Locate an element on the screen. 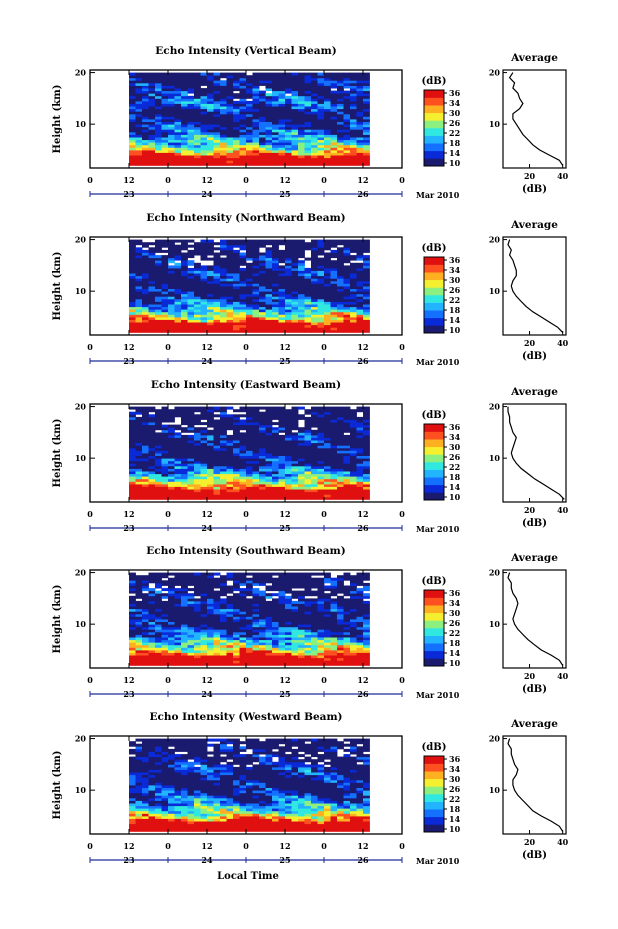  y-tick-label: 20 is located at coordinates (81, 240).